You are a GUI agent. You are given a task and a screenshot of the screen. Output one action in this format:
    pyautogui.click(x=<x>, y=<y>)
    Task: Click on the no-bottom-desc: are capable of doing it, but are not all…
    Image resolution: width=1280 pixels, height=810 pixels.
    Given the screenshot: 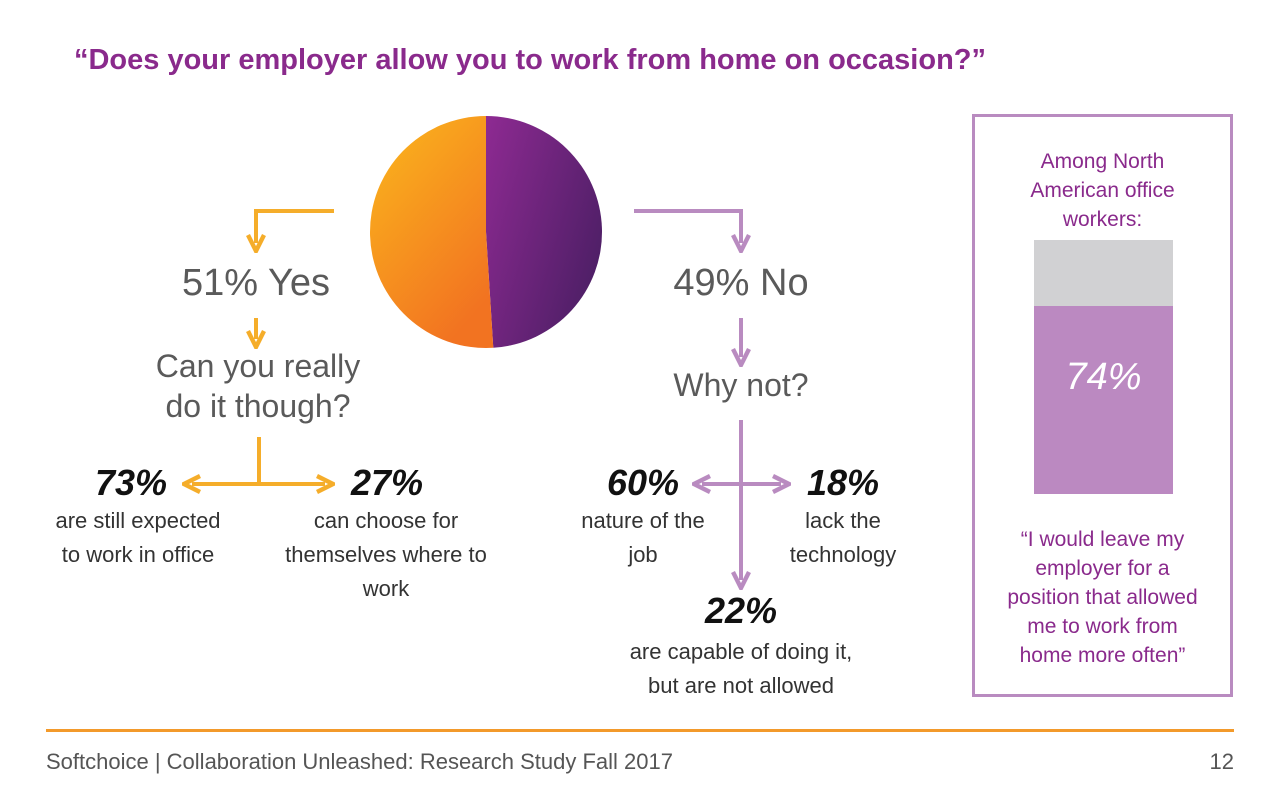 What is the action you would take?
    pyautogui.click(x=741, y=668)
    